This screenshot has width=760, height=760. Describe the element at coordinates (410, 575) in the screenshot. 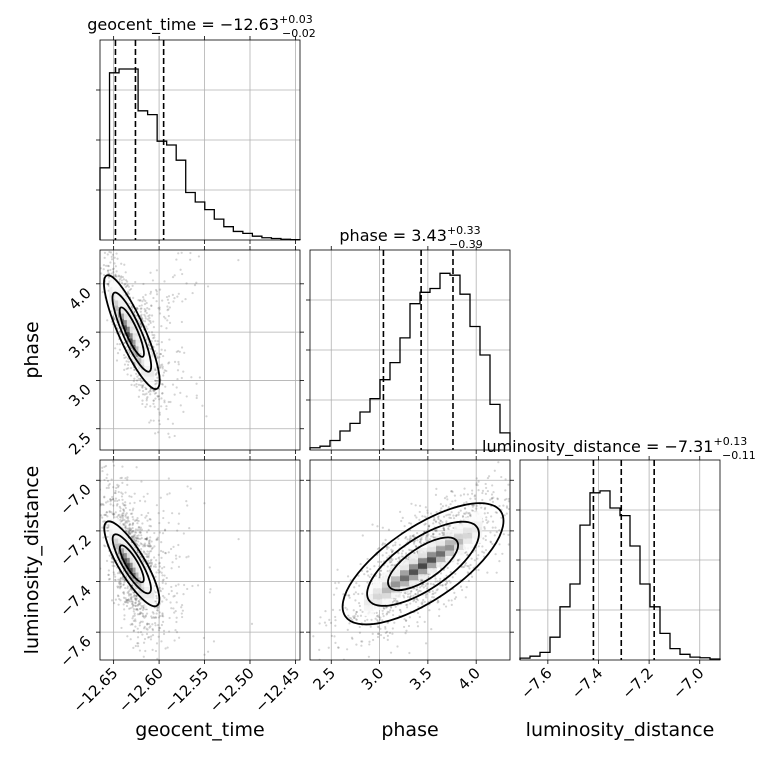

I see `panel-2d-phase-luminosity-distance: 2.5 3.0 3.5 4.0` at that location.